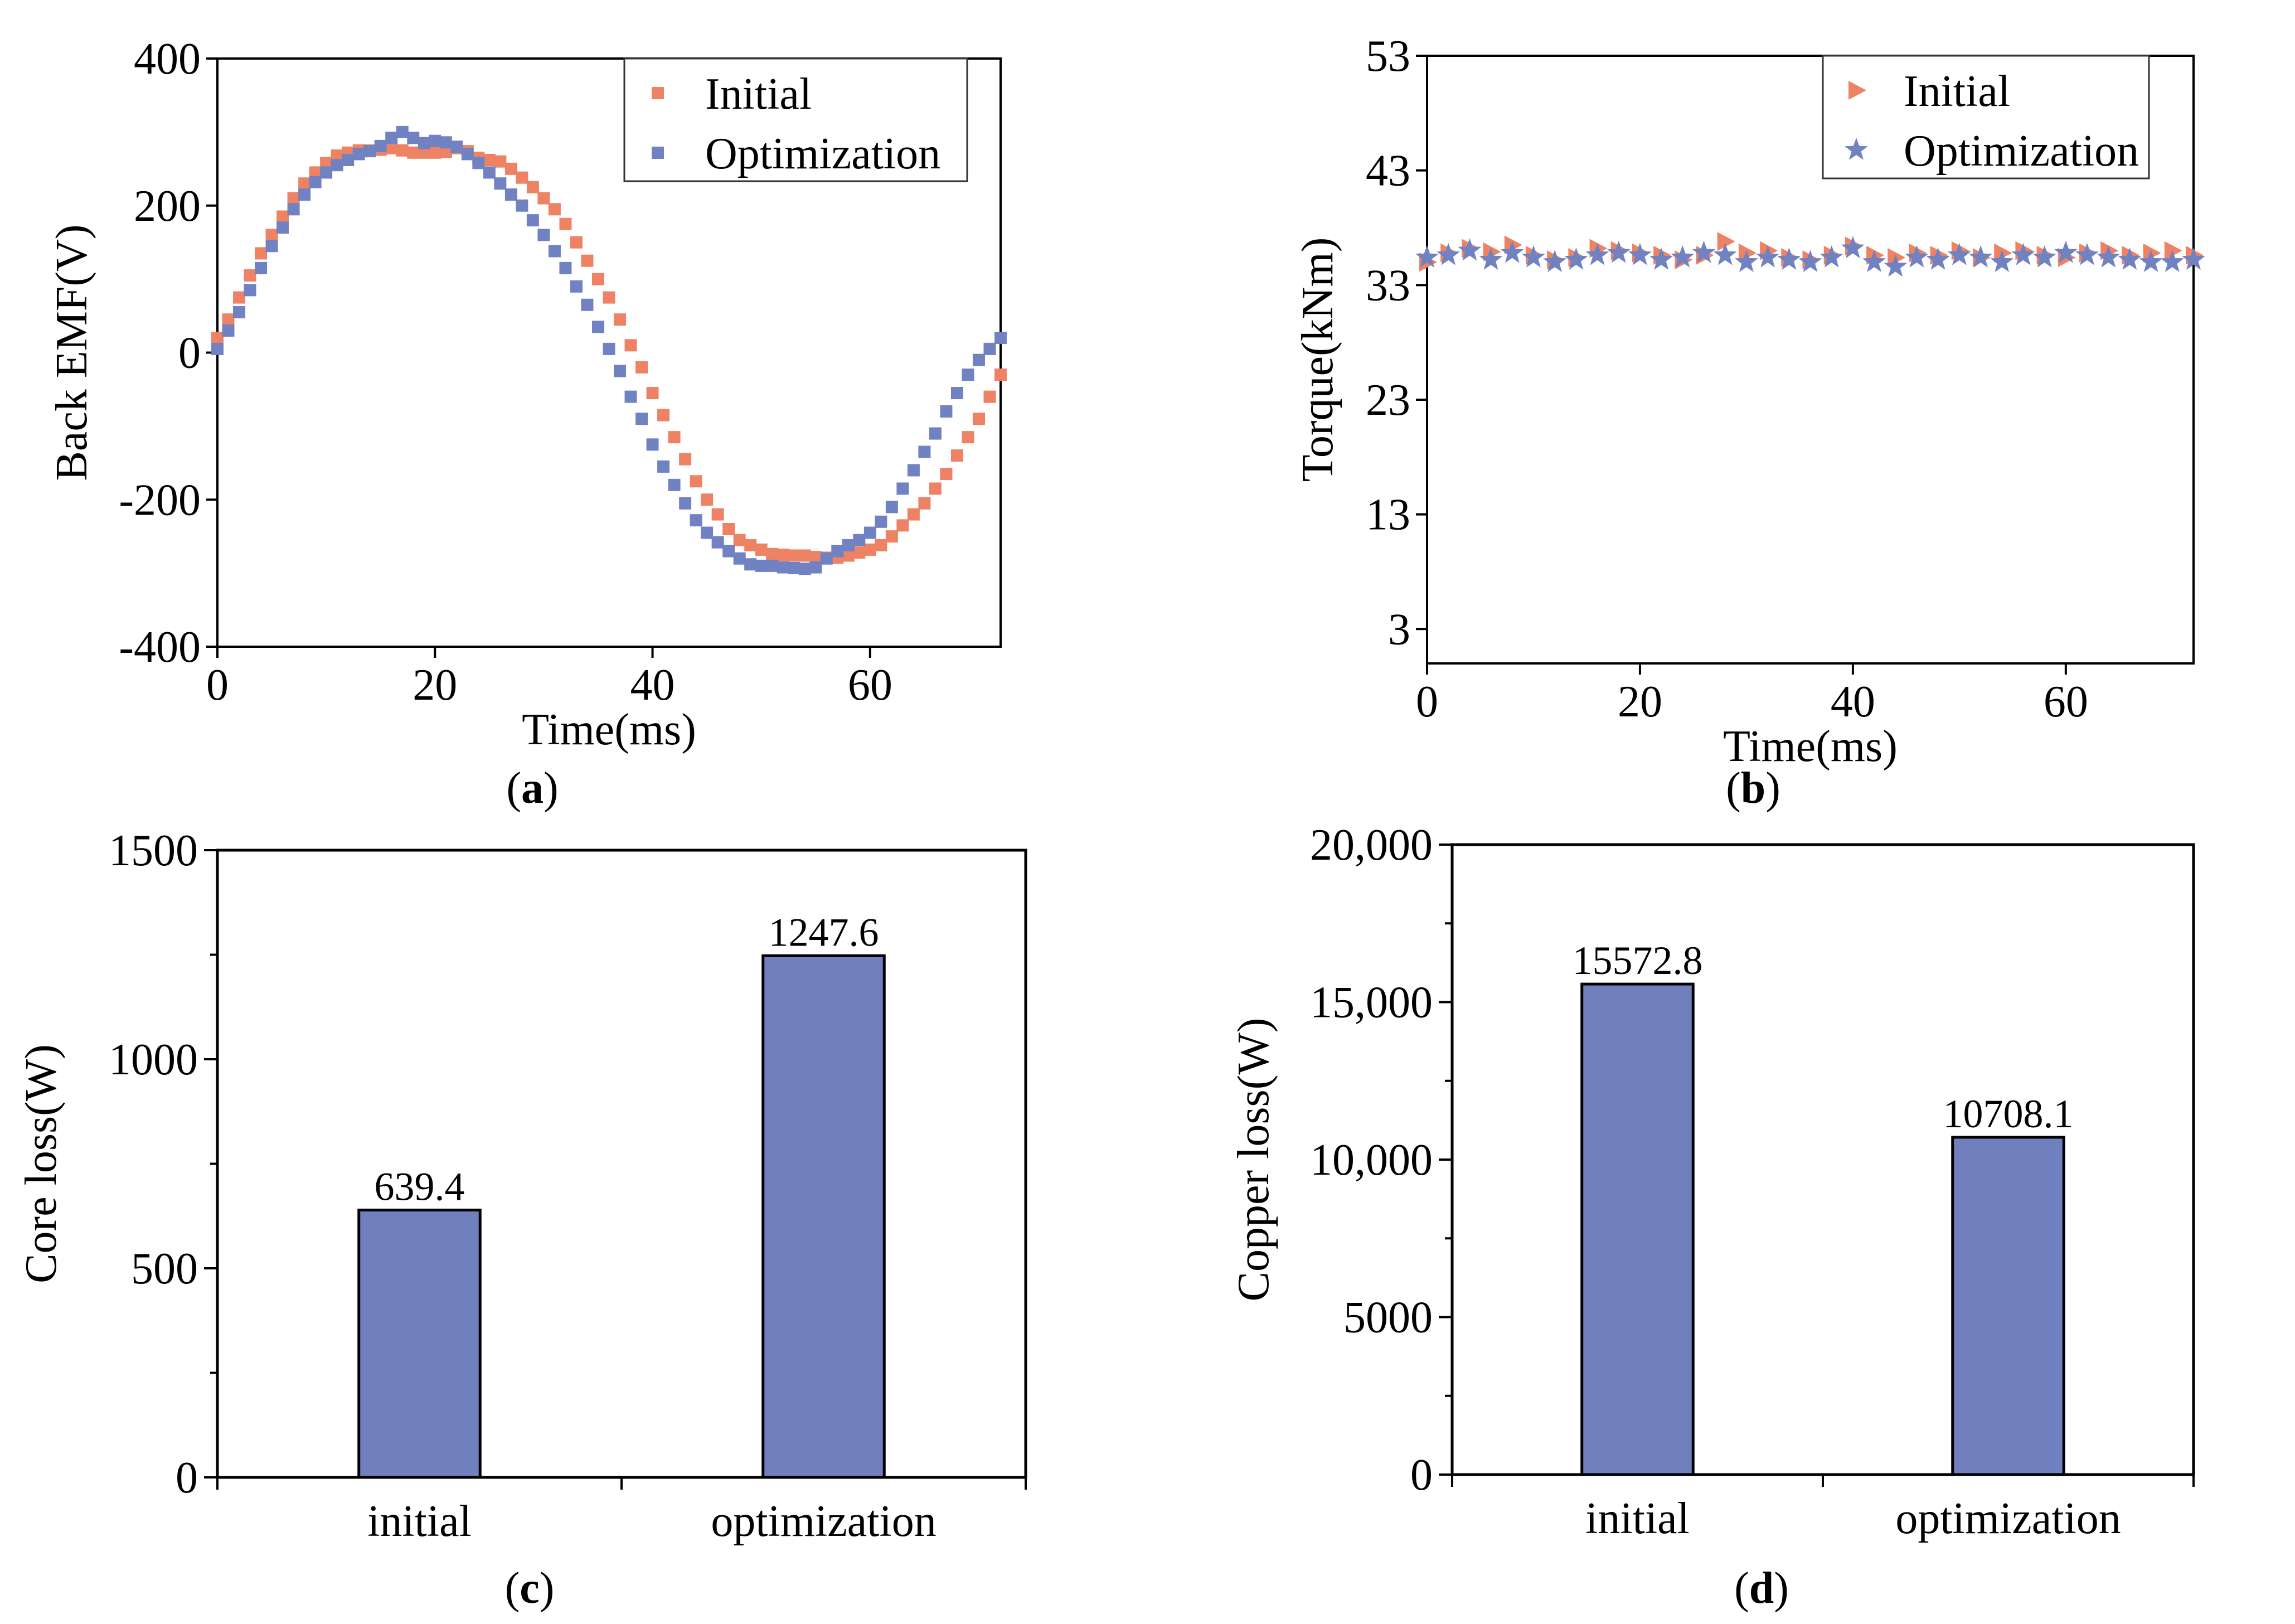 This screenshot has width=2295, height=1624. I want to click on y-tick-label: 0, so click(187, 1478).